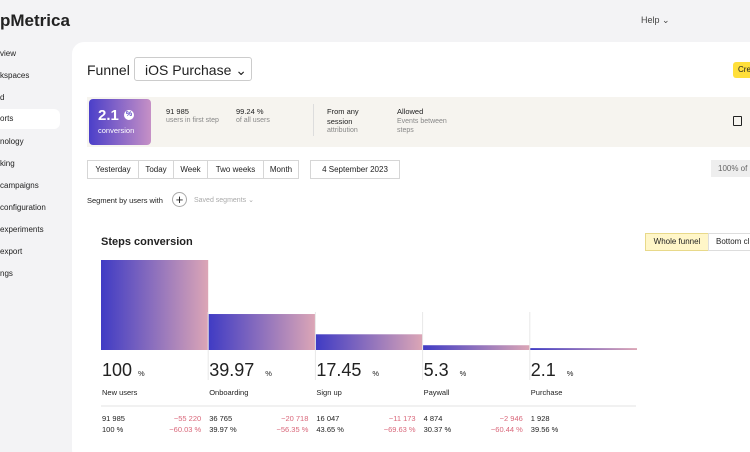 Image resolution: width=750 pixels, height=452 pixels. Describe the element at coordinates (231, 370) in the screenshot. I see `step-percent: 39.97` at that location.